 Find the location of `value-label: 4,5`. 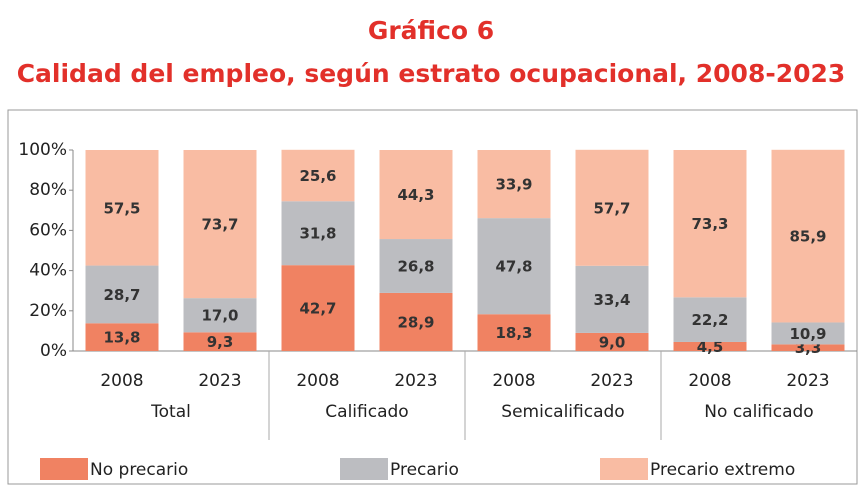

value-label: 4,5 is located at coordinates (710, 347).